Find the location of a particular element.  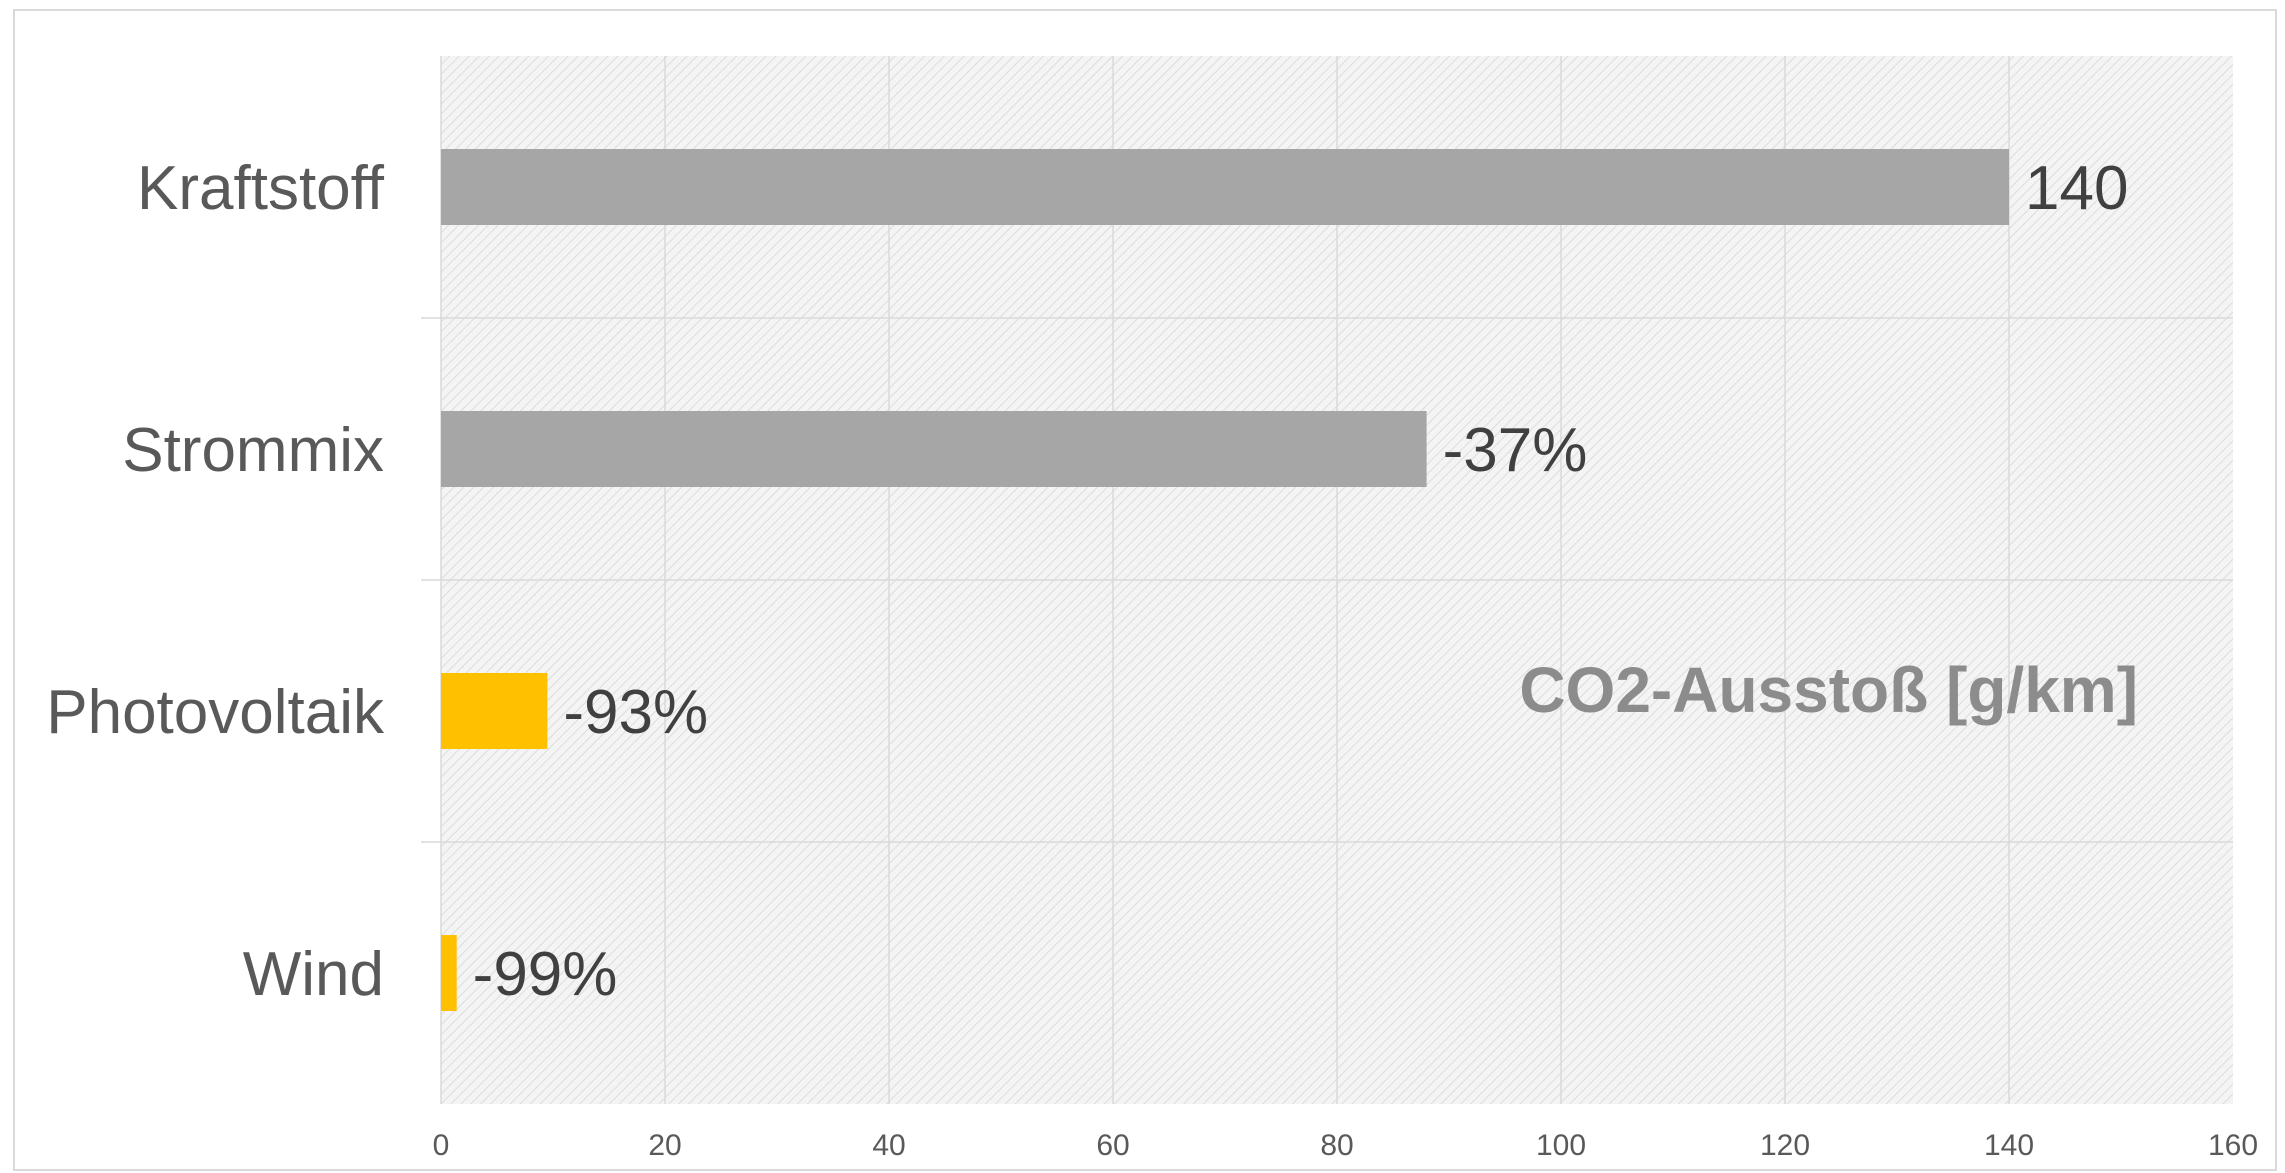

category-labels: Kraftstoff Strommix Photovoltaik Wind is located at coordinates (215, 581).